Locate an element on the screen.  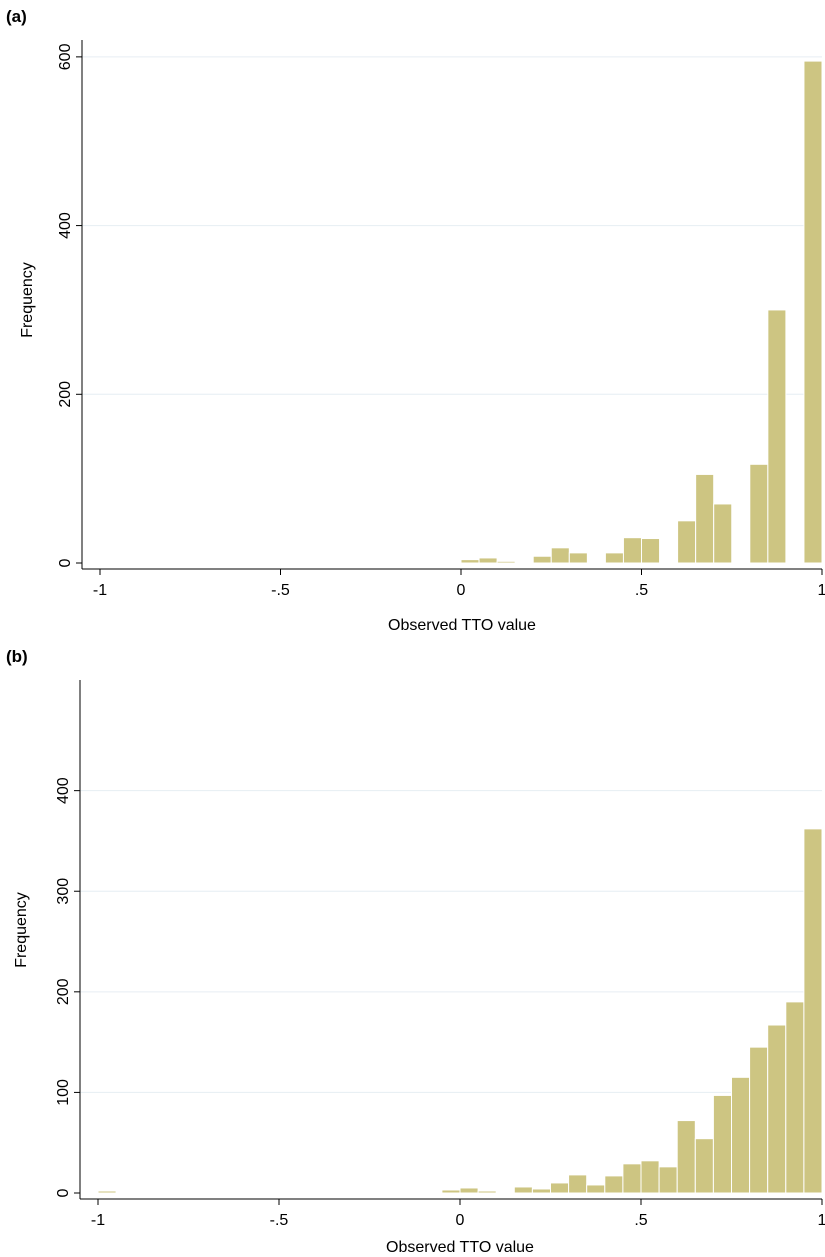
x-tick-label-b-2: 0 is located at coordinates (460, 1220).